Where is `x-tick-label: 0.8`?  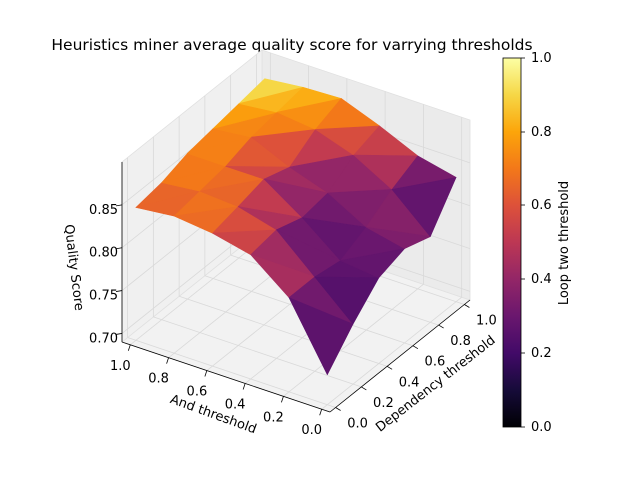
x-tick-label: 0.8 is located at coordinates (460, 341).